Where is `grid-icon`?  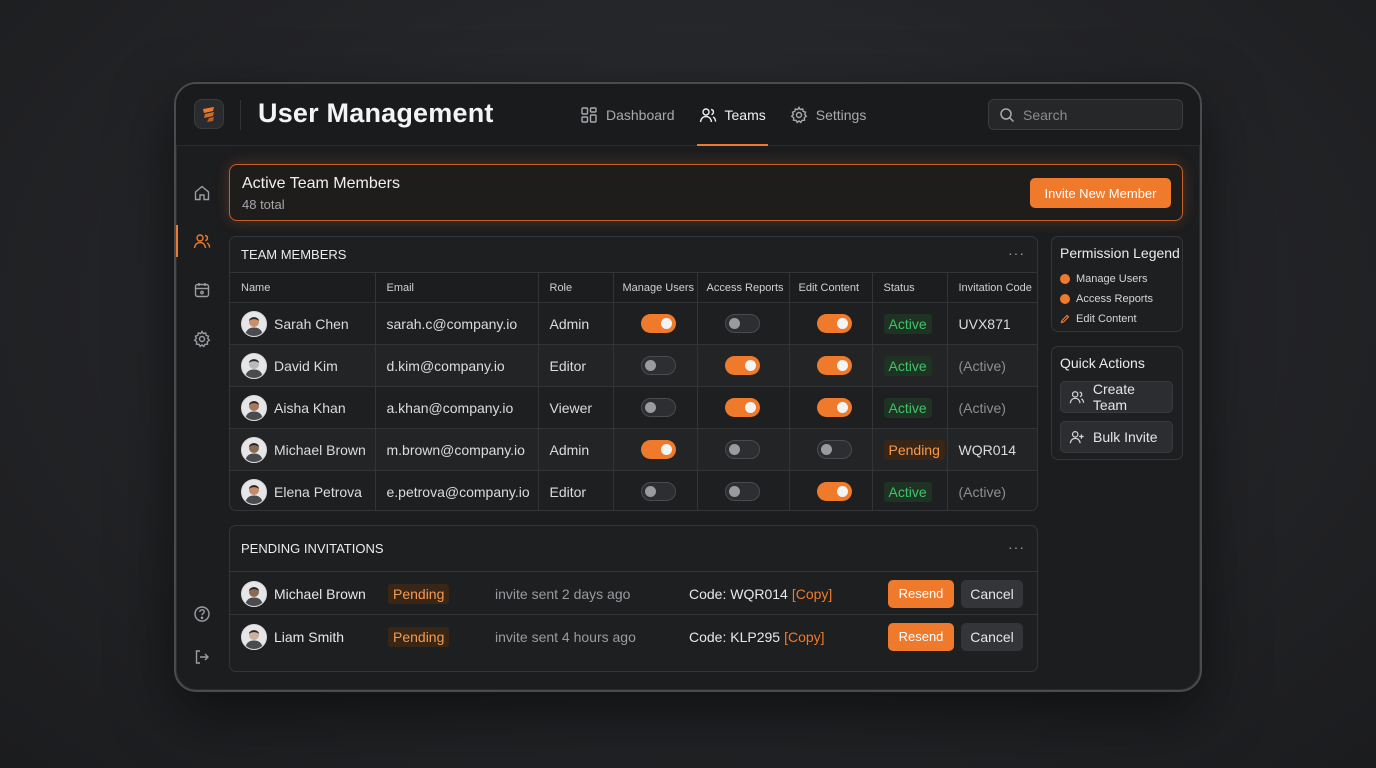
grid-icon is located at coordinates (589, 115).